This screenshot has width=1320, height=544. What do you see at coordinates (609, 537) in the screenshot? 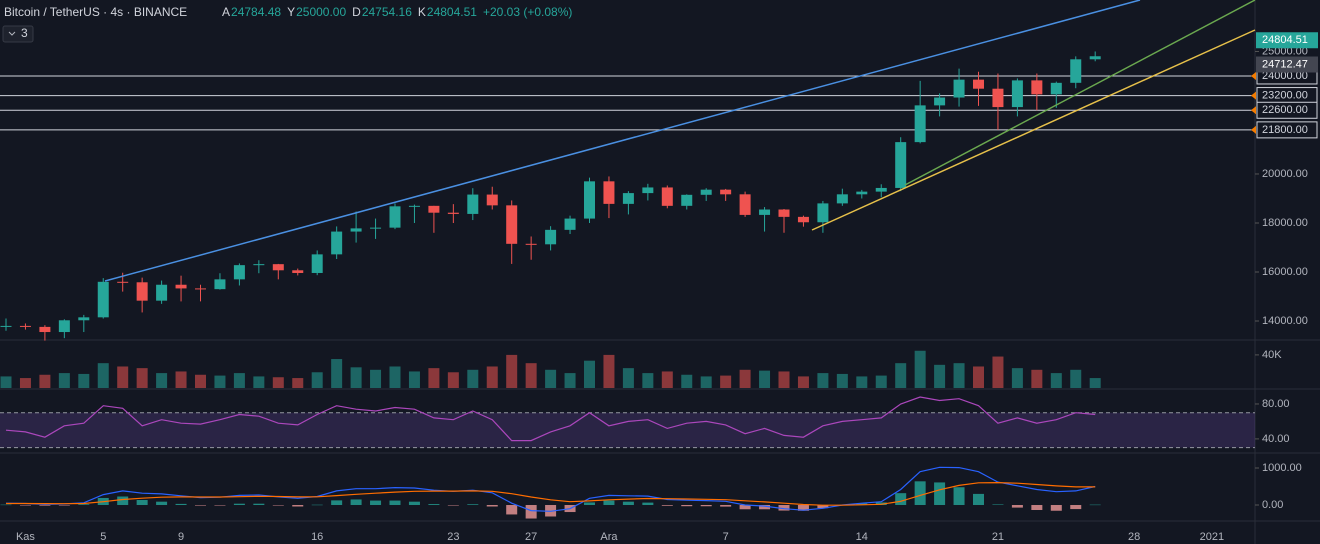
I see `x-tick-label: Ara` at bounding box center [609, 537].